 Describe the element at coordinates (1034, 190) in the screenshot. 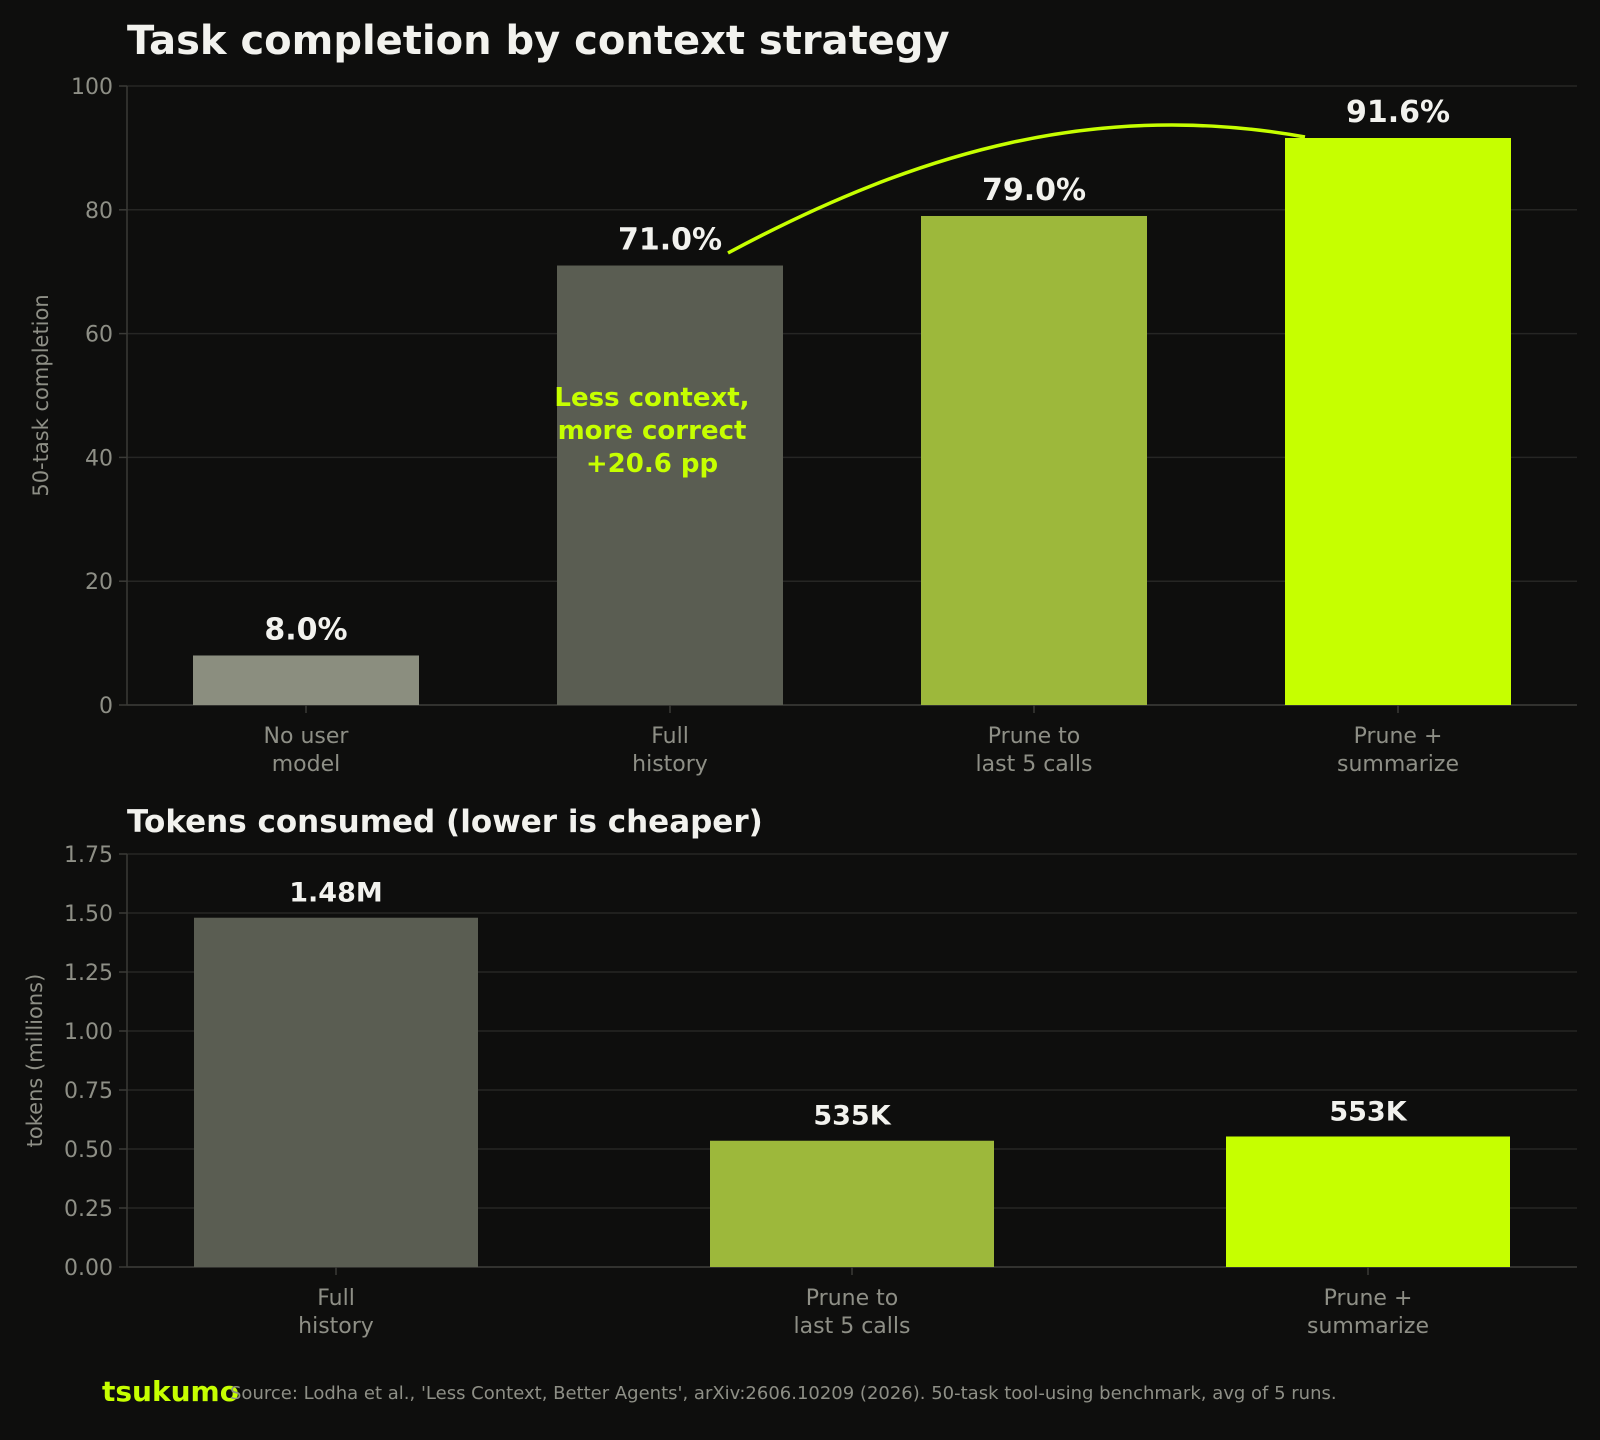

I see `chart1-value-label: 79.0%` at that location.